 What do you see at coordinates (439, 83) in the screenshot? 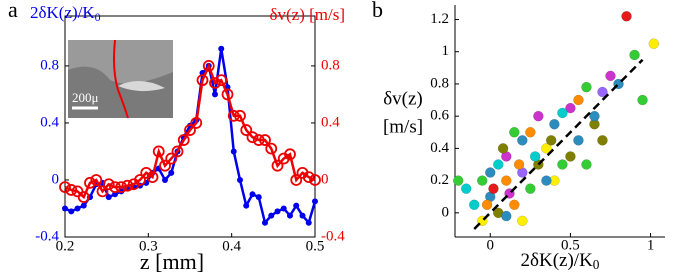
I see `y-tick-label: 0.8` at bounding box center [439, 83].